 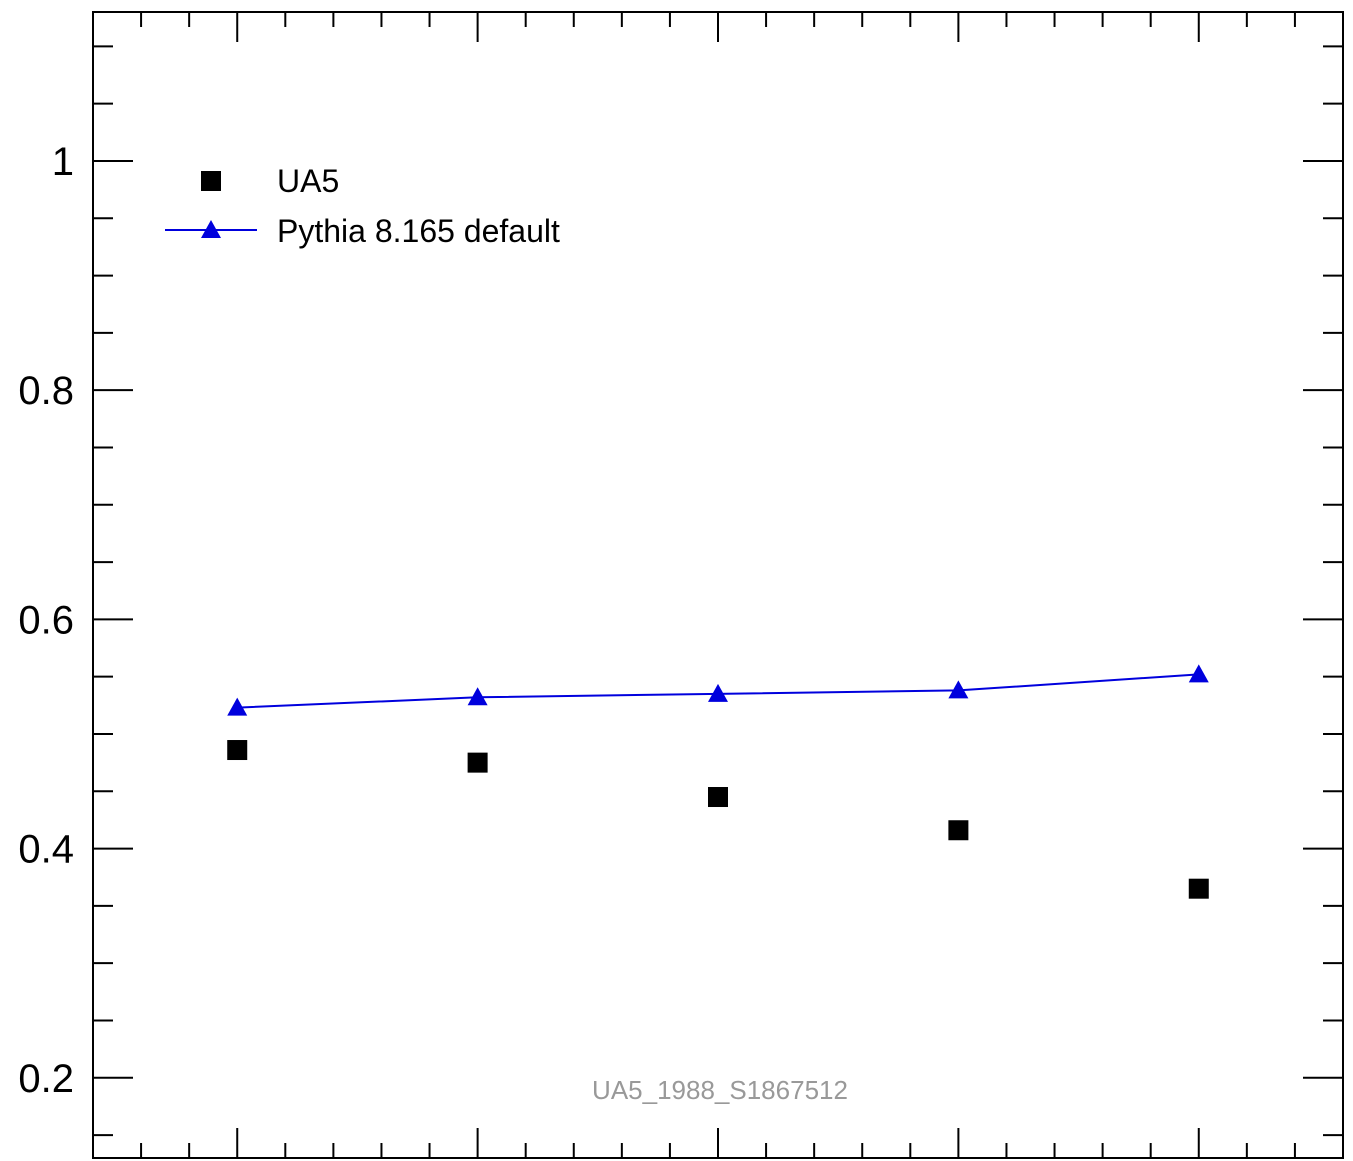 I want to click on y-tick-label: 0.4, so click(x=46, y=850).